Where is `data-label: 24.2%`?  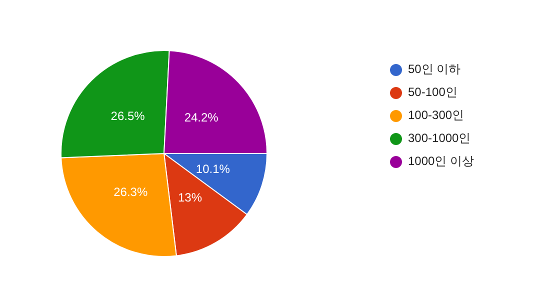
data-label: 24.2% is located at coordinates (201, 117).